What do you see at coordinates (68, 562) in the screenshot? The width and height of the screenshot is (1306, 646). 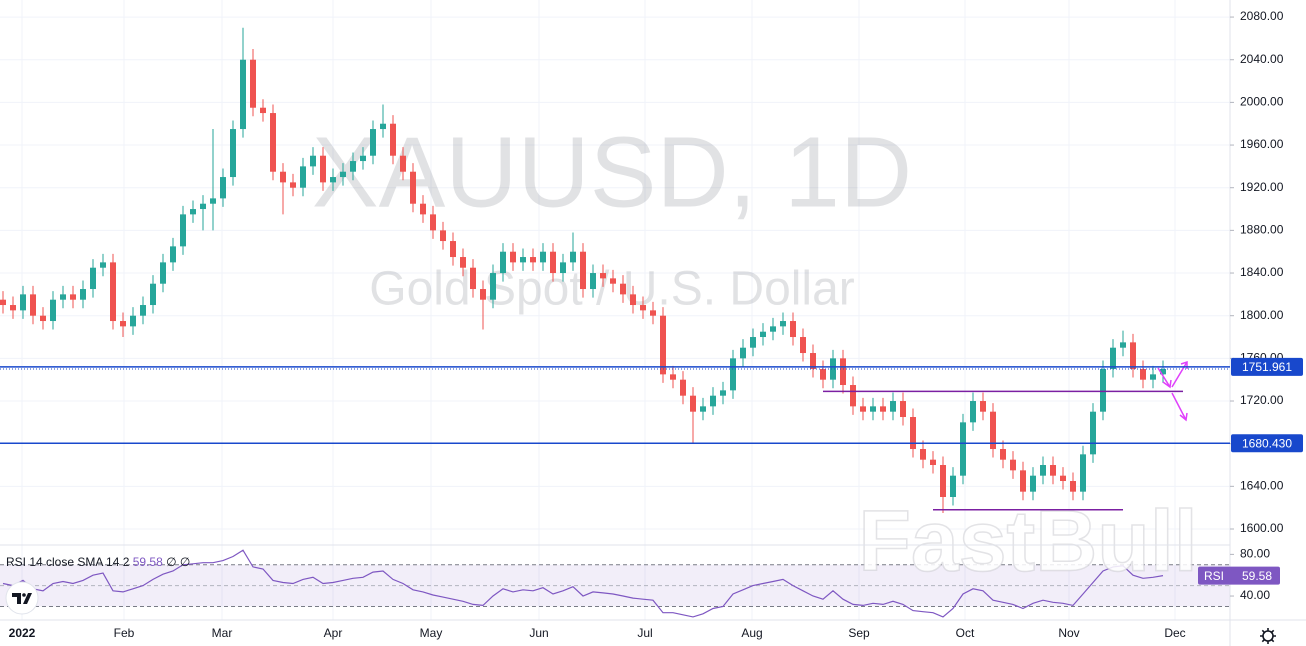 I see `rsi-legend-title: RSI 14 close SMA 14 2` at bounding box center [68, 562].